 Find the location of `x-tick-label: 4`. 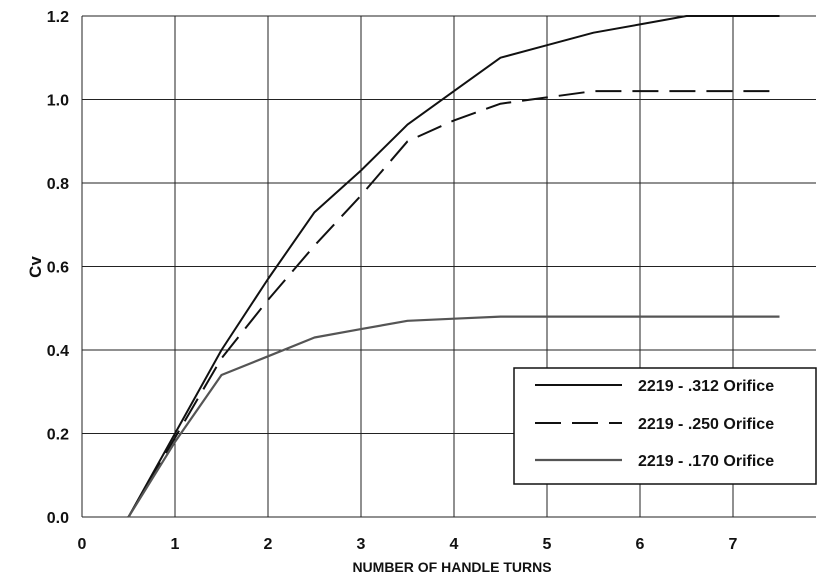

x-tick-label: 4 is located at coordinates (454, 544).